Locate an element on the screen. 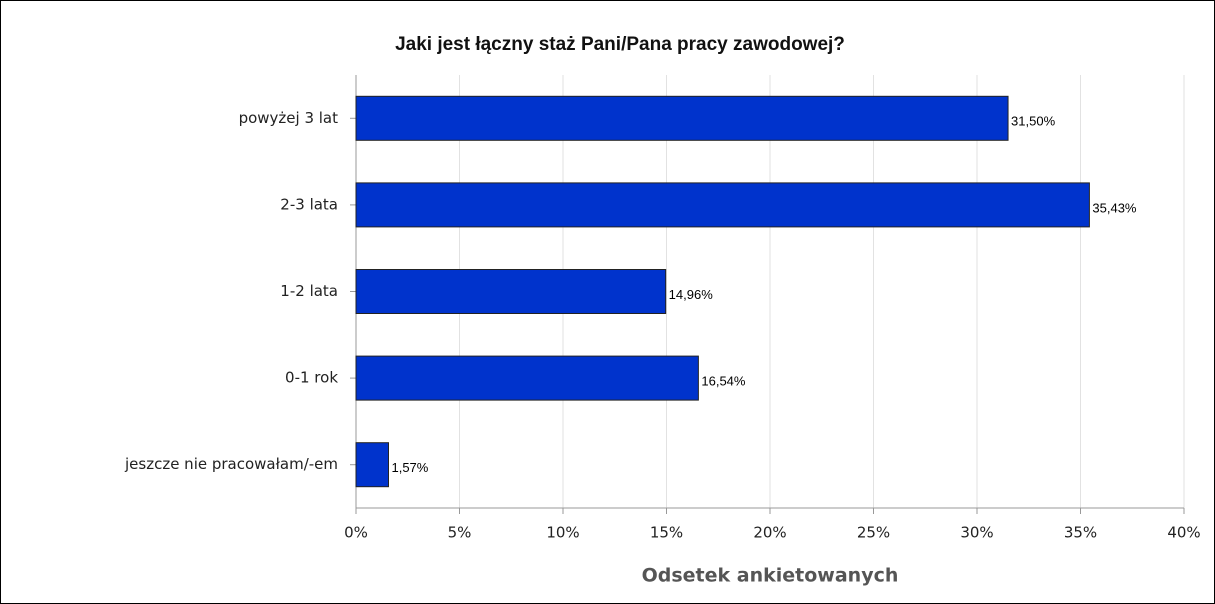 This screenshot has width=1215, height=604. value-label: 16,54% is located at coordinates (723, 381).